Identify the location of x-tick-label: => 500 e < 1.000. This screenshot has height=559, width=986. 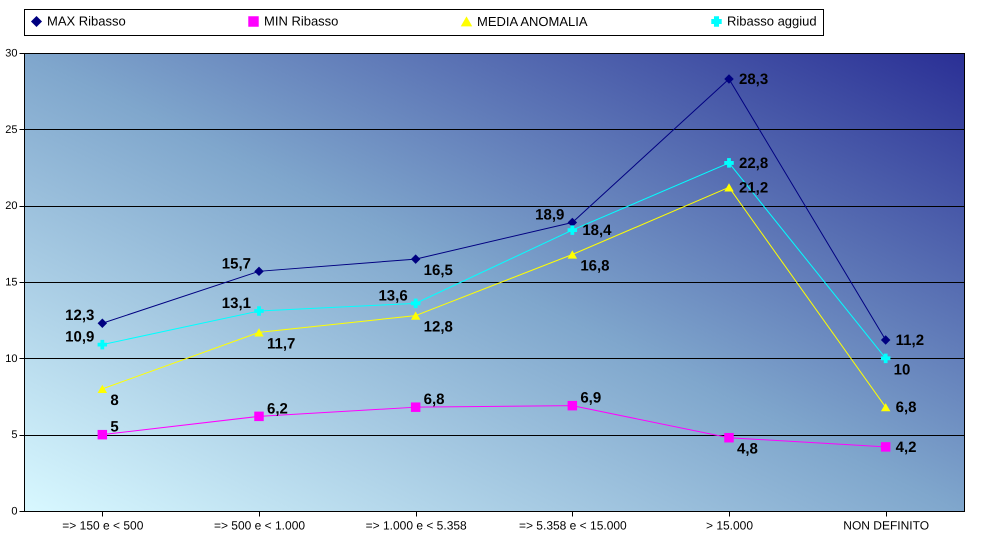
(260, 525).